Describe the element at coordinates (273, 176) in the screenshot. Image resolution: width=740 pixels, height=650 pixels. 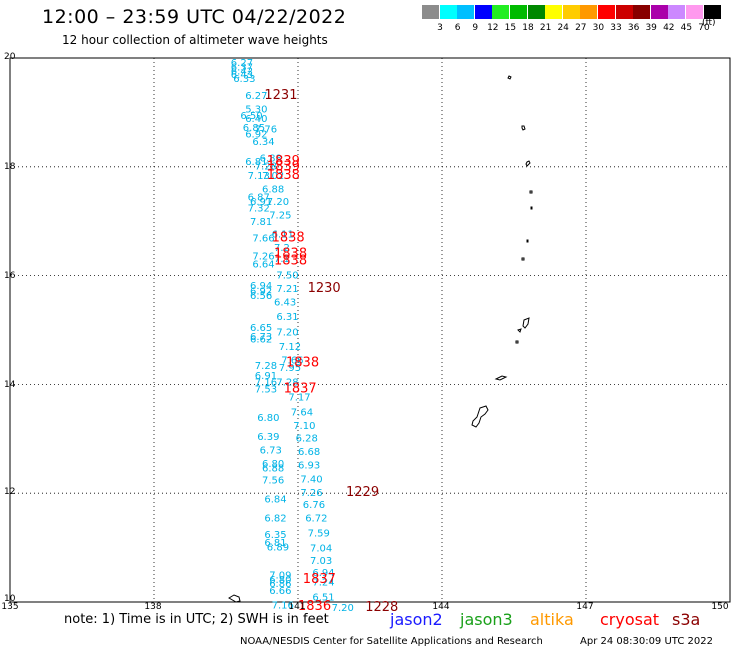
I see `wave-height-value: 7.02` at that location.